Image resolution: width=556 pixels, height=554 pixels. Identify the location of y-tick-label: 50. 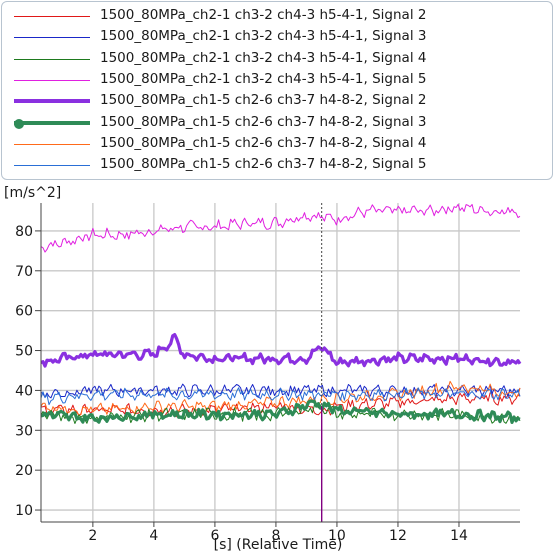
(24, 352).